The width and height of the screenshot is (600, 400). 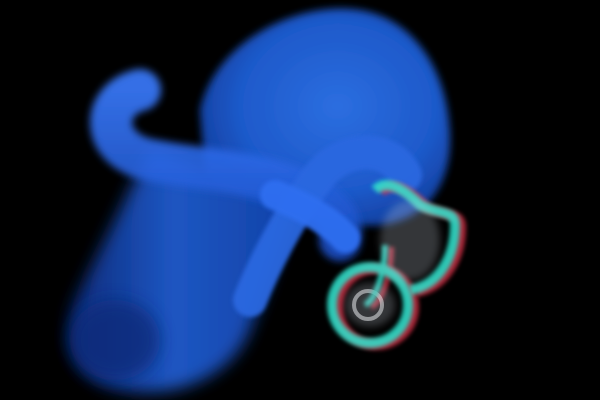 What do you see at coordinates (310, 216) in the screenshot?
I see `tube-short-segment` at bounding box center [310, 216].